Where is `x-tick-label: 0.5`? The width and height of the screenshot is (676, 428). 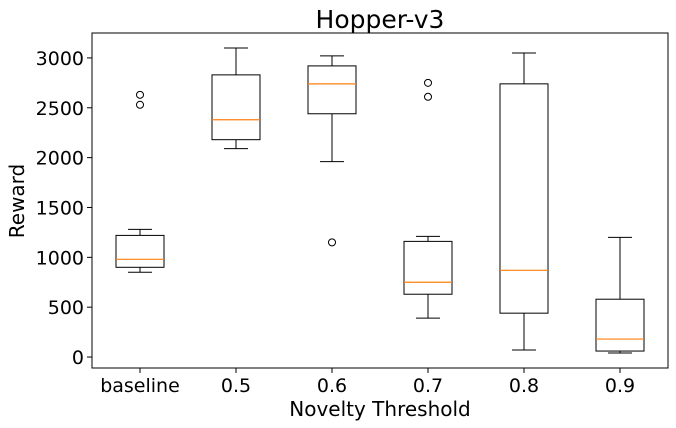 x-tick-label: 0.5 is located at coordinates (236, 386).